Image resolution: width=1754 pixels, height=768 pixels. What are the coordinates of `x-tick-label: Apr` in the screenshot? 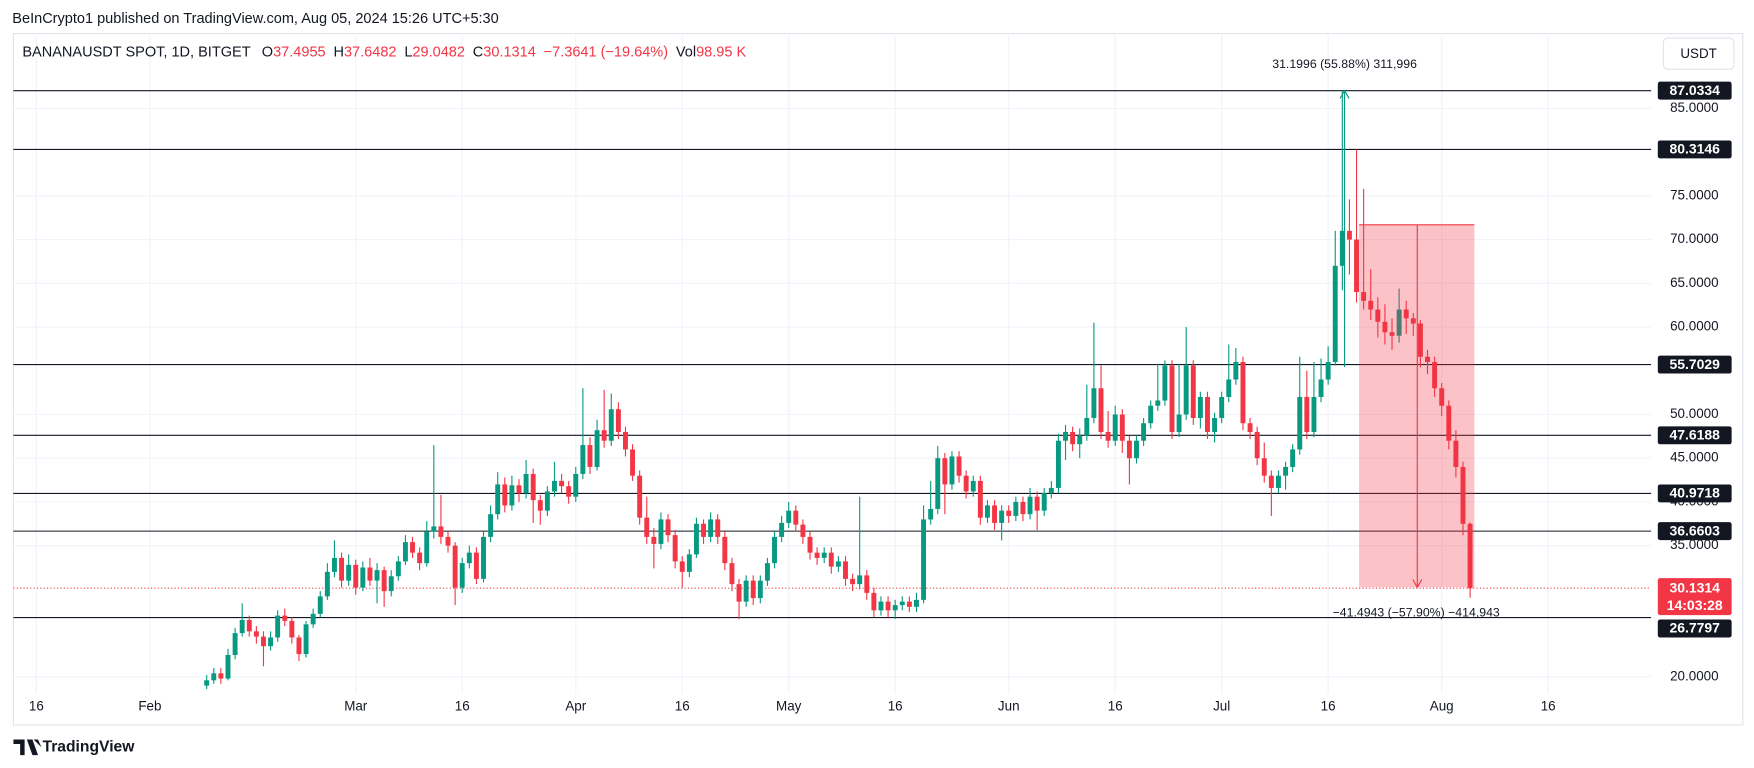 It's located at (575, 706).